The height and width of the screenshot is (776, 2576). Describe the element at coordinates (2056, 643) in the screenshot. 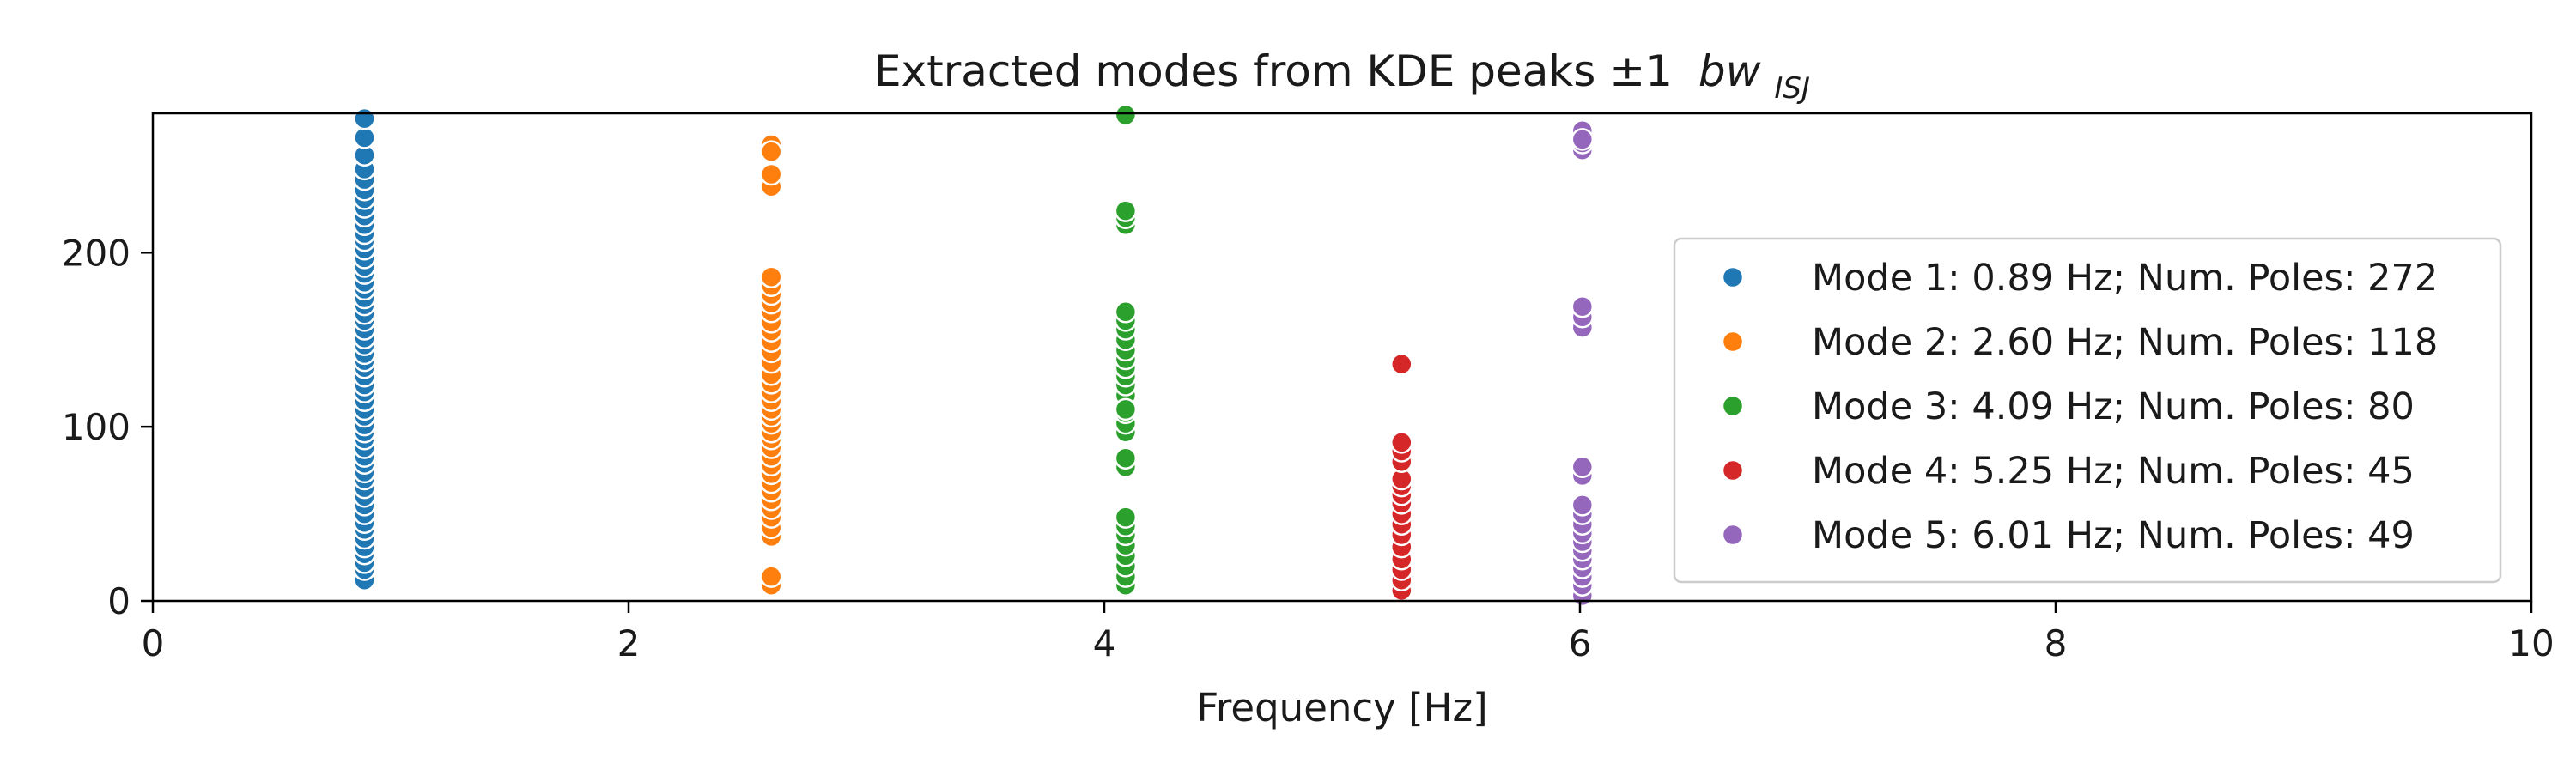

I see `x-tick-label: 8` at that location.